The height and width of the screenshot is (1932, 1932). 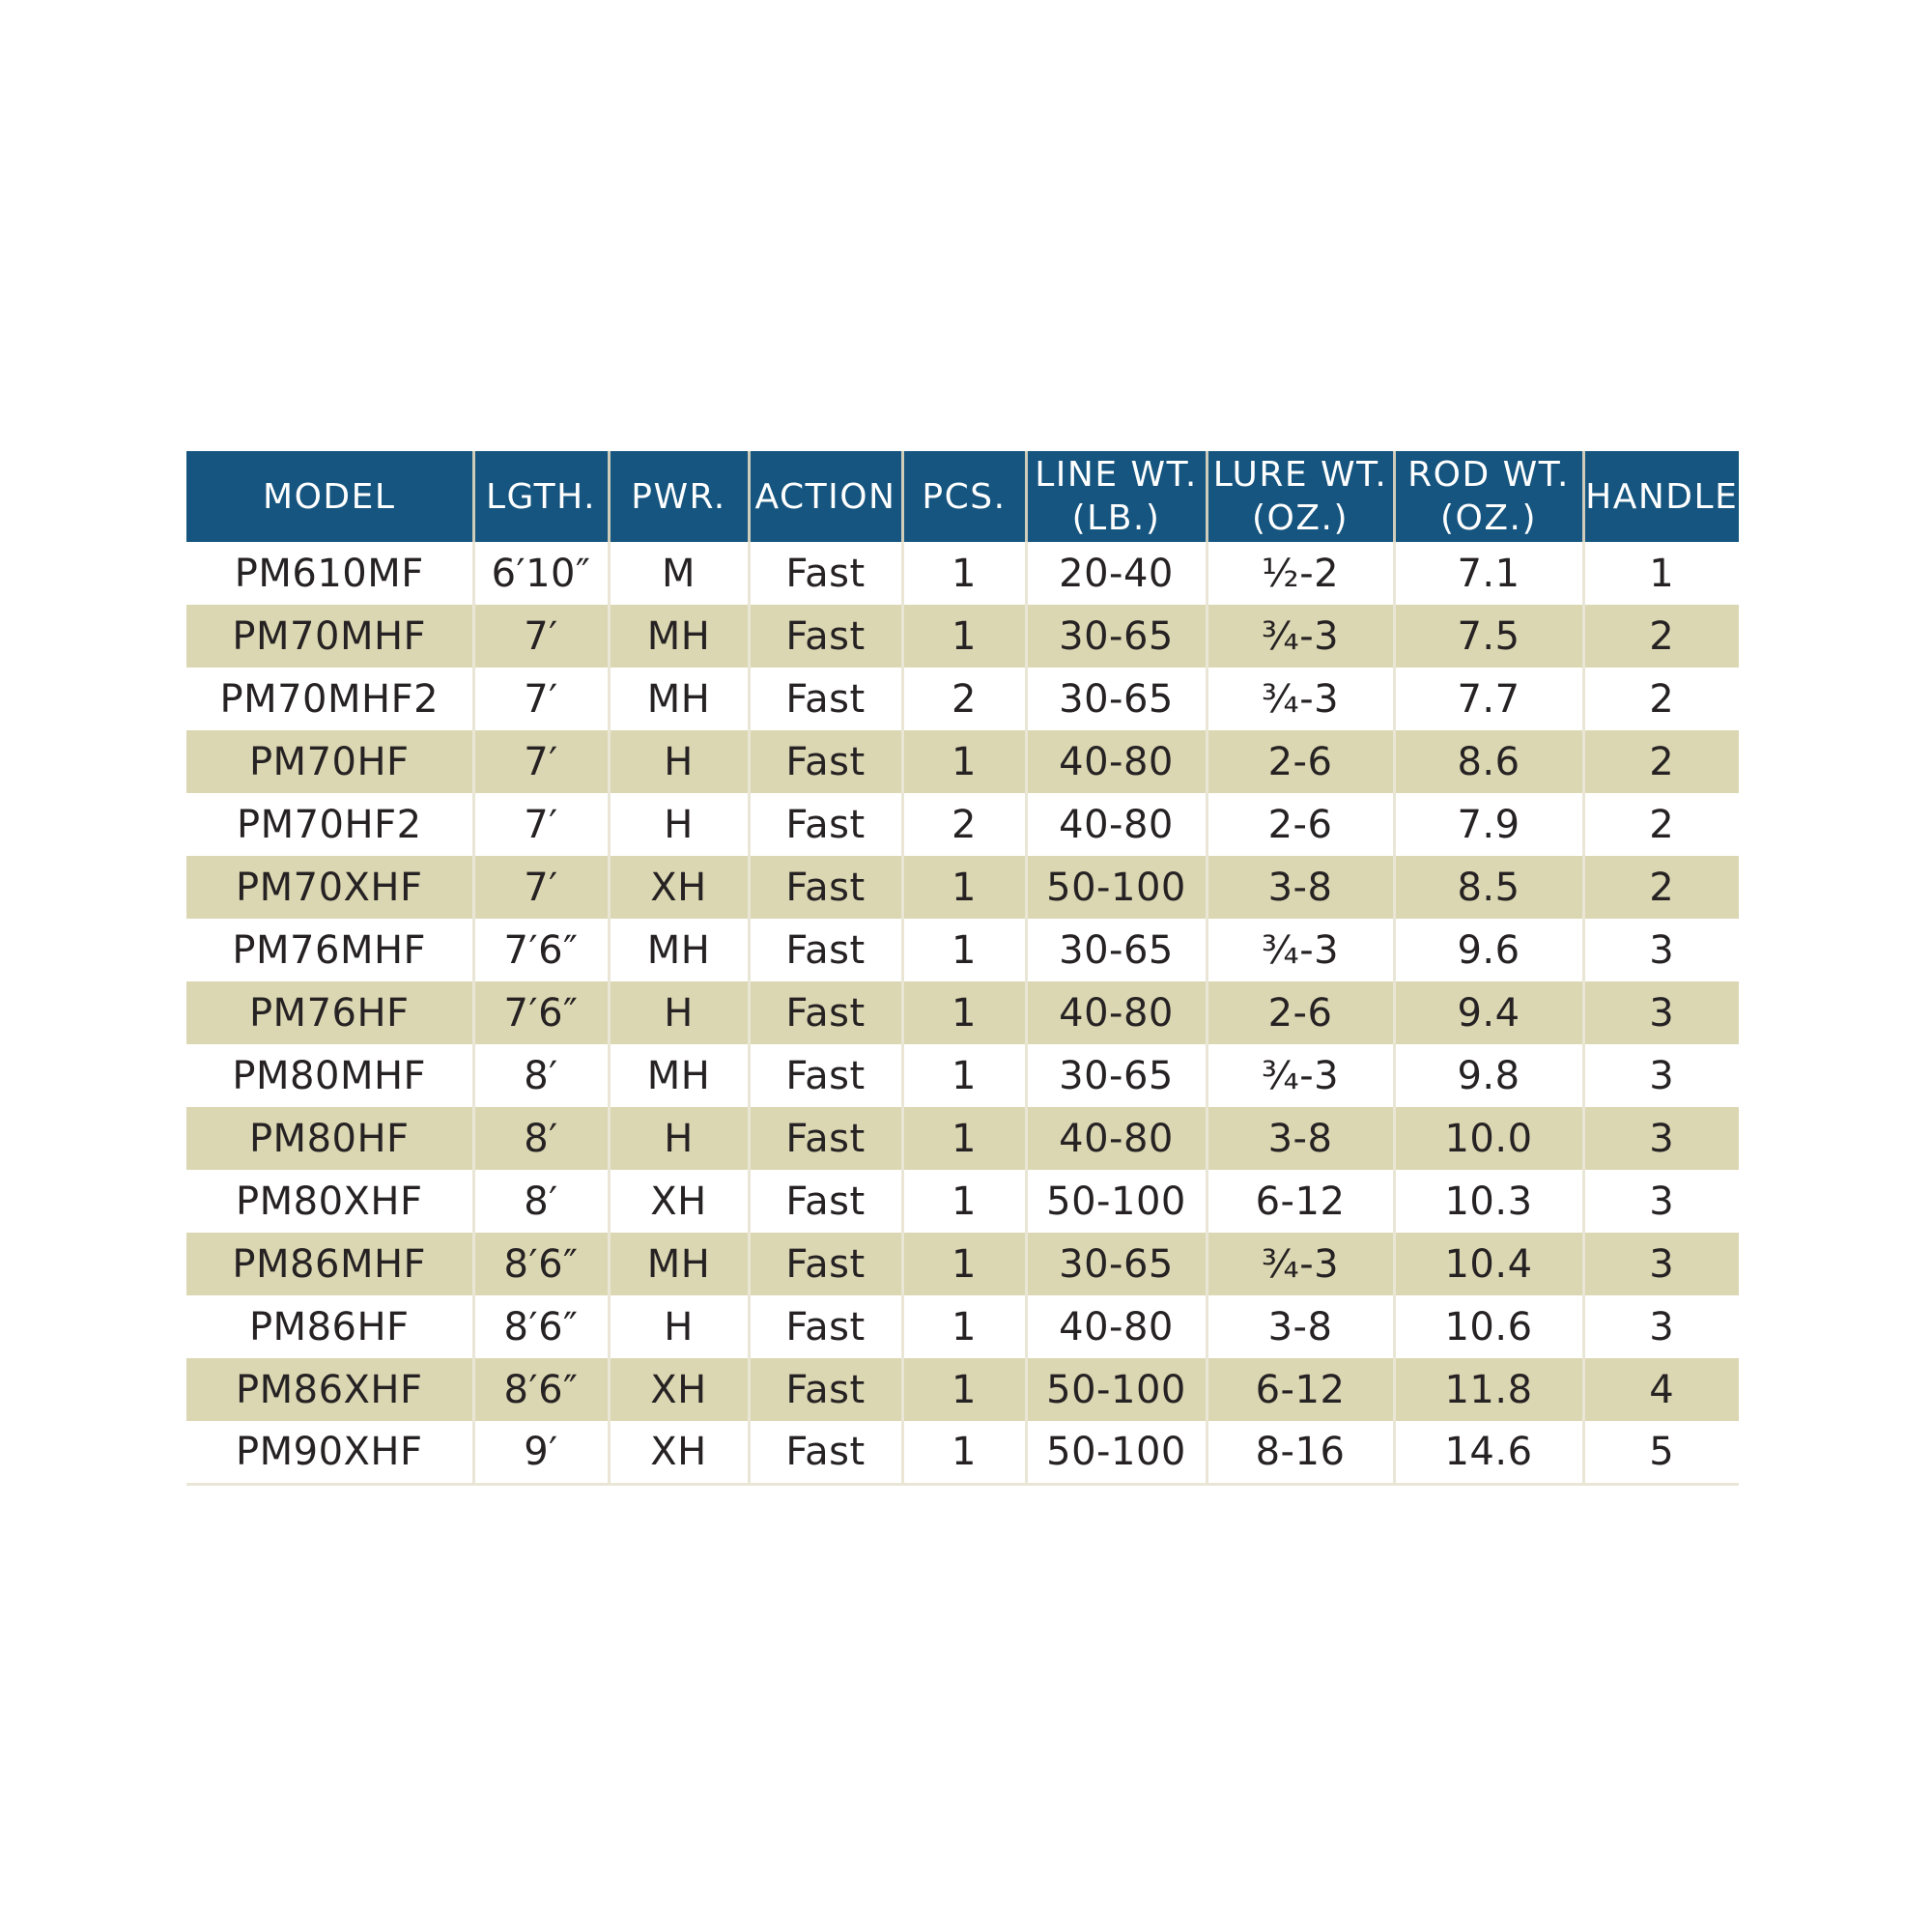 I want to click on cell-model: PM80HF, so click(x=330, y=1138).